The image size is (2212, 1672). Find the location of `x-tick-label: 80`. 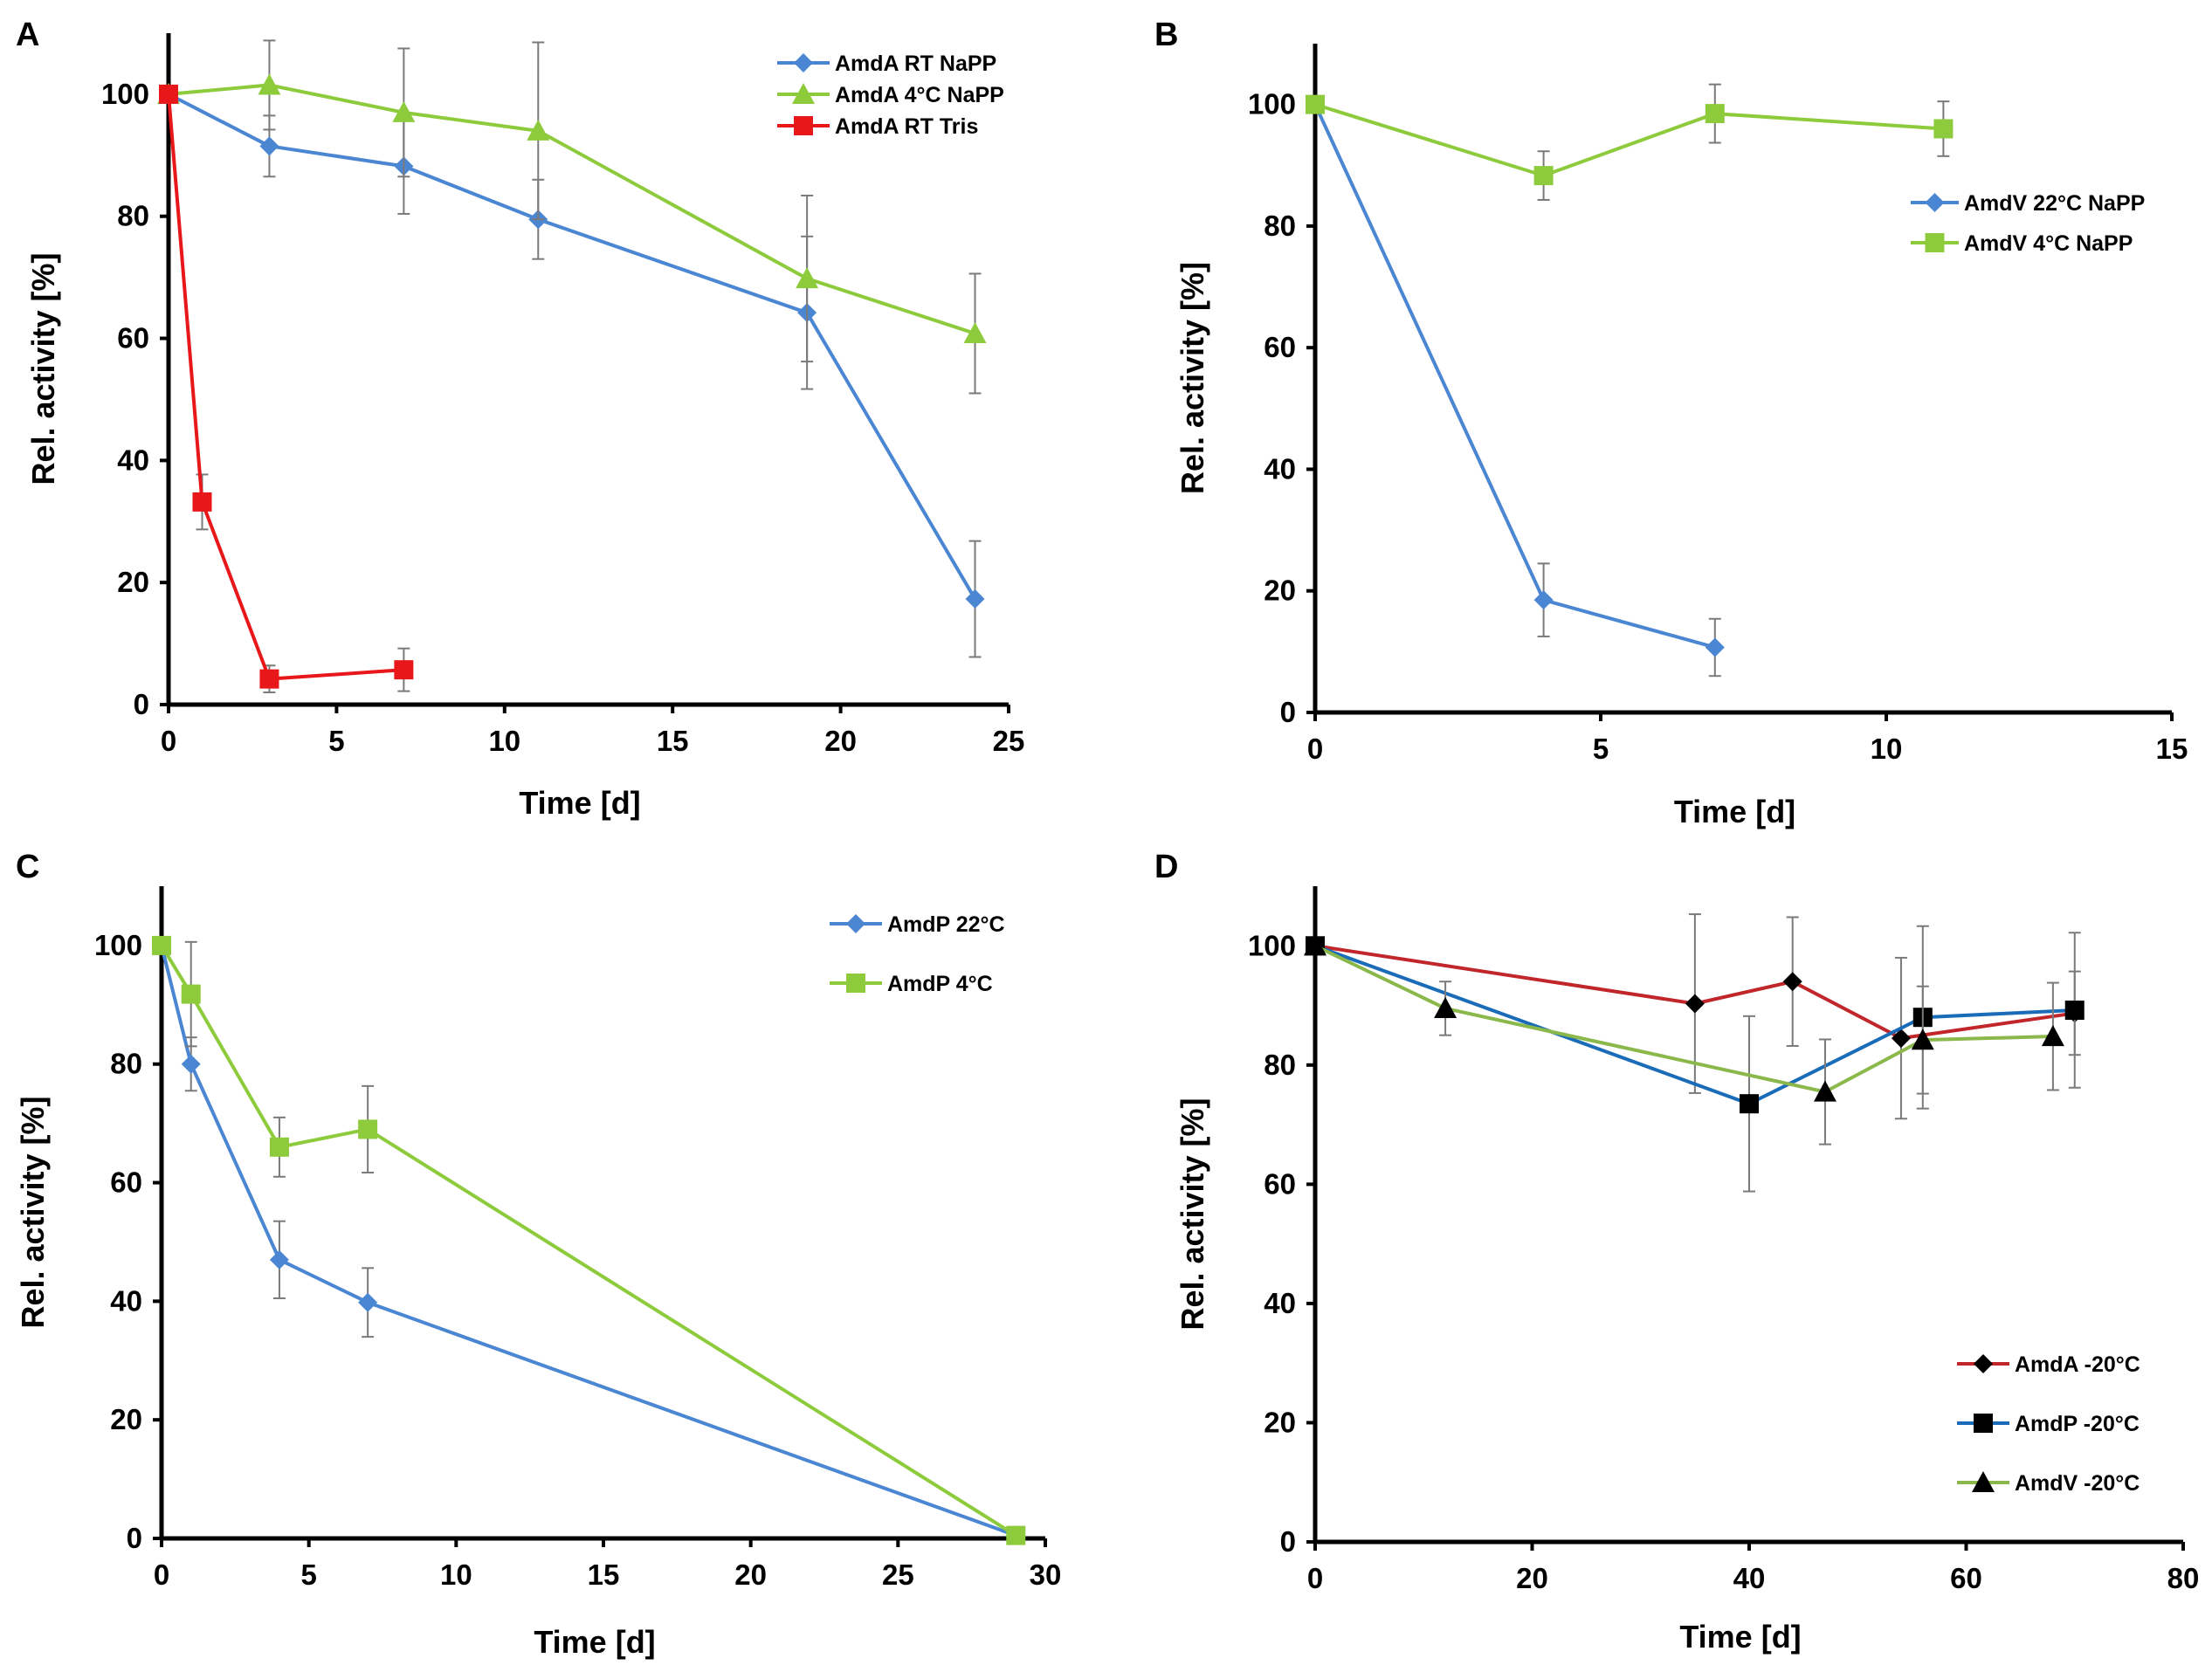

x-tick-label: 80 is located at coordinates (2183, 1578).